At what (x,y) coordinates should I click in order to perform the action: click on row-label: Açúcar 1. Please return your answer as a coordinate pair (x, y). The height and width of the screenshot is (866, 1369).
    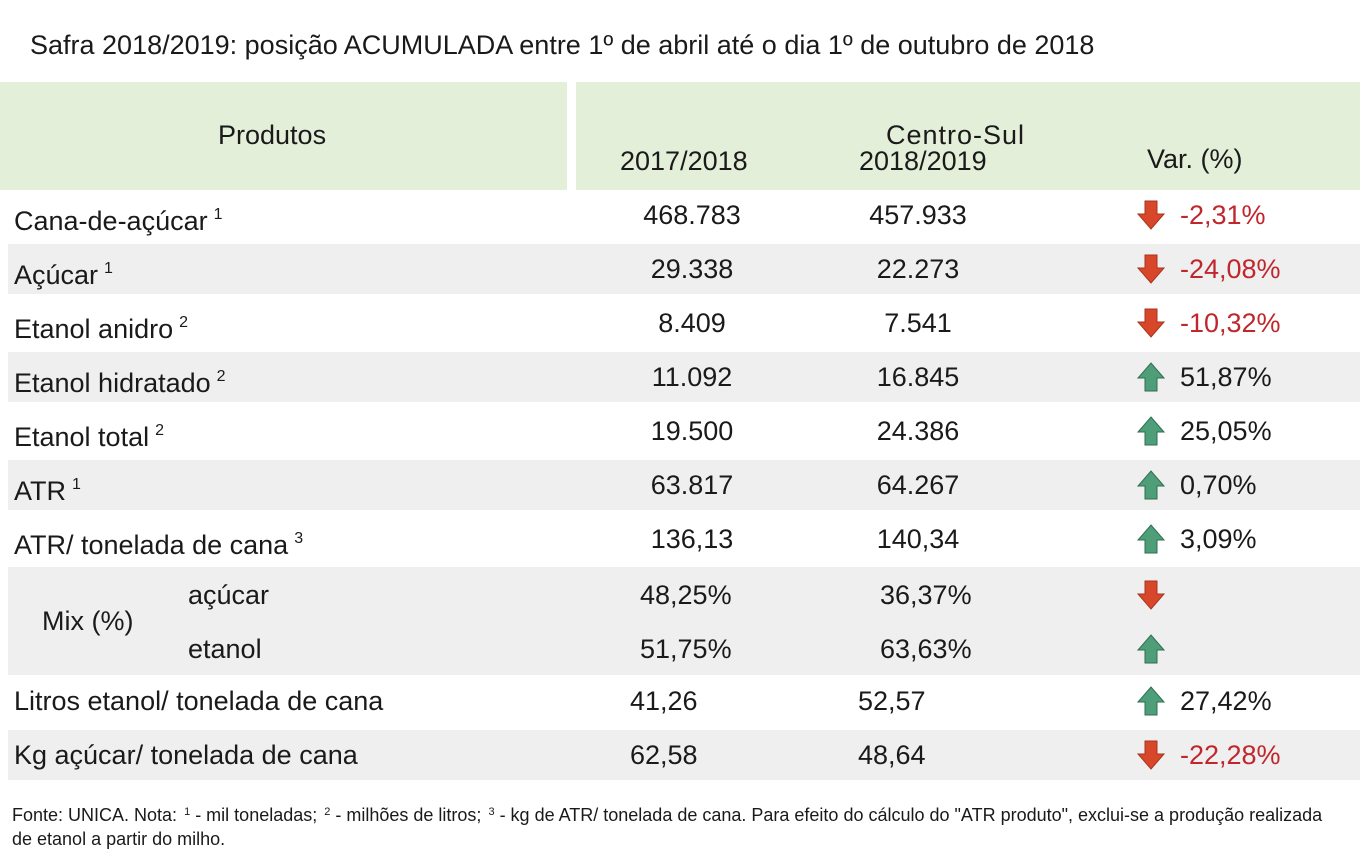
    Looking at the image, I should click on (63, 272).